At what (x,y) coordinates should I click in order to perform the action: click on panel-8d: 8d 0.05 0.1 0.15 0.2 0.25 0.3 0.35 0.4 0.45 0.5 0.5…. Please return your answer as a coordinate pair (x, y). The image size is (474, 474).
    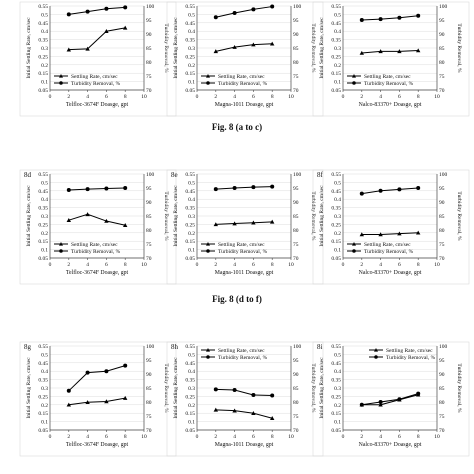
    Looking at the image, I should click on (98, 227).